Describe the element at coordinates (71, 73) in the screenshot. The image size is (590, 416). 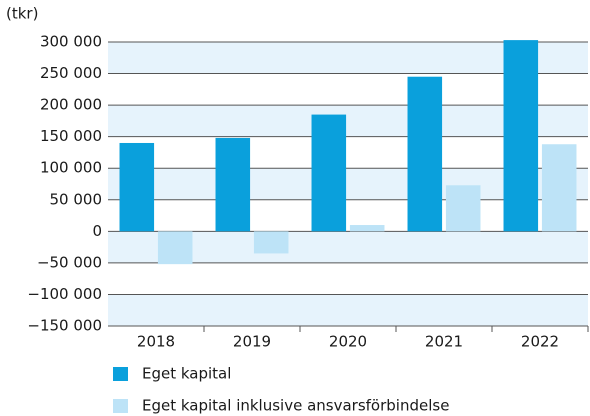
I see `y-tick-label: 250 000` at that location.